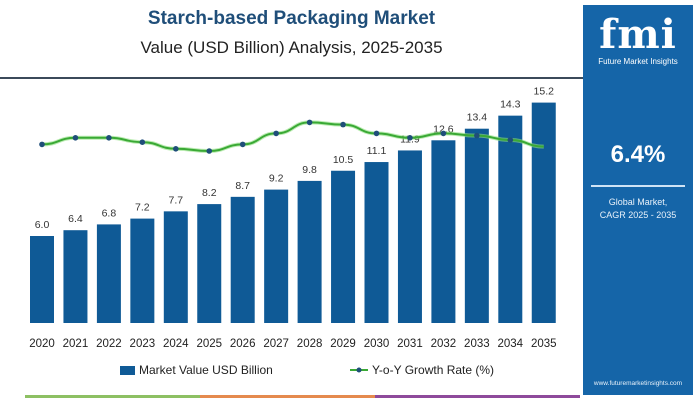 This screenshot has height=400, width=700. What do you see at coordinates (376, 242) in the screenshot?
I see `bar-2030` at bounding box center [376, 242].